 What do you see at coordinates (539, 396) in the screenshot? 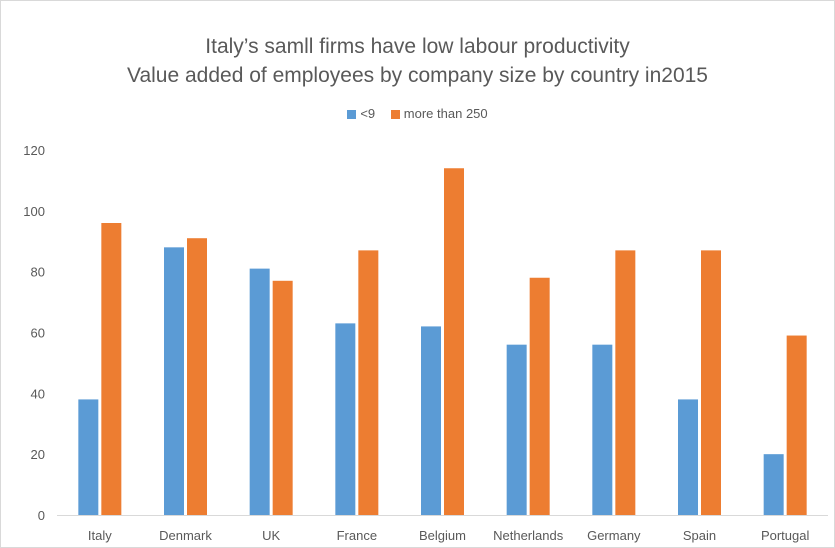
I see `bar-netherlands-large-firms` at bounding box center [539, 396].